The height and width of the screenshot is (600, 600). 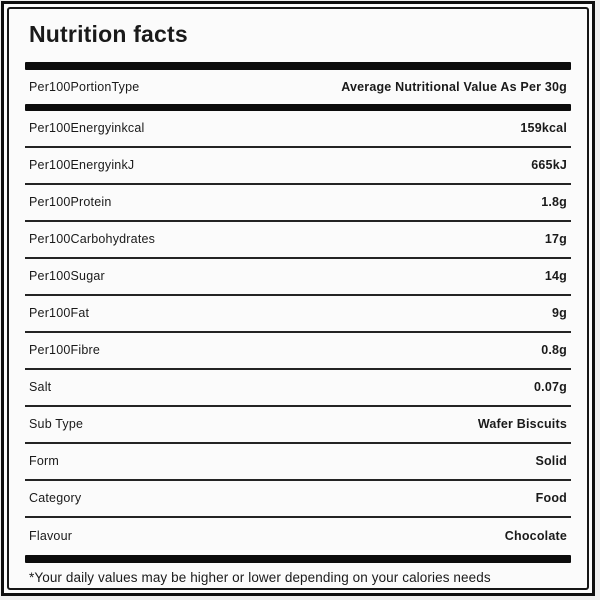 I want to click on table-row: Salt 0.07g, so click(x=298, y=388).